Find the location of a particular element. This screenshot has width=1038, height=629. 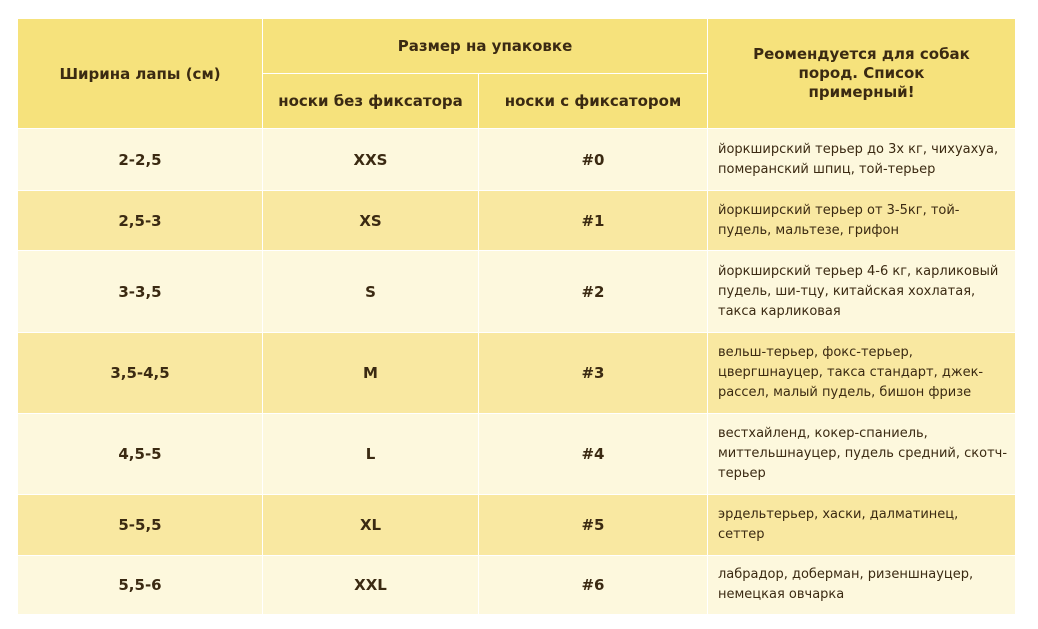

size-without-clasp-cell: XXS is located at coordinates (370, 159).